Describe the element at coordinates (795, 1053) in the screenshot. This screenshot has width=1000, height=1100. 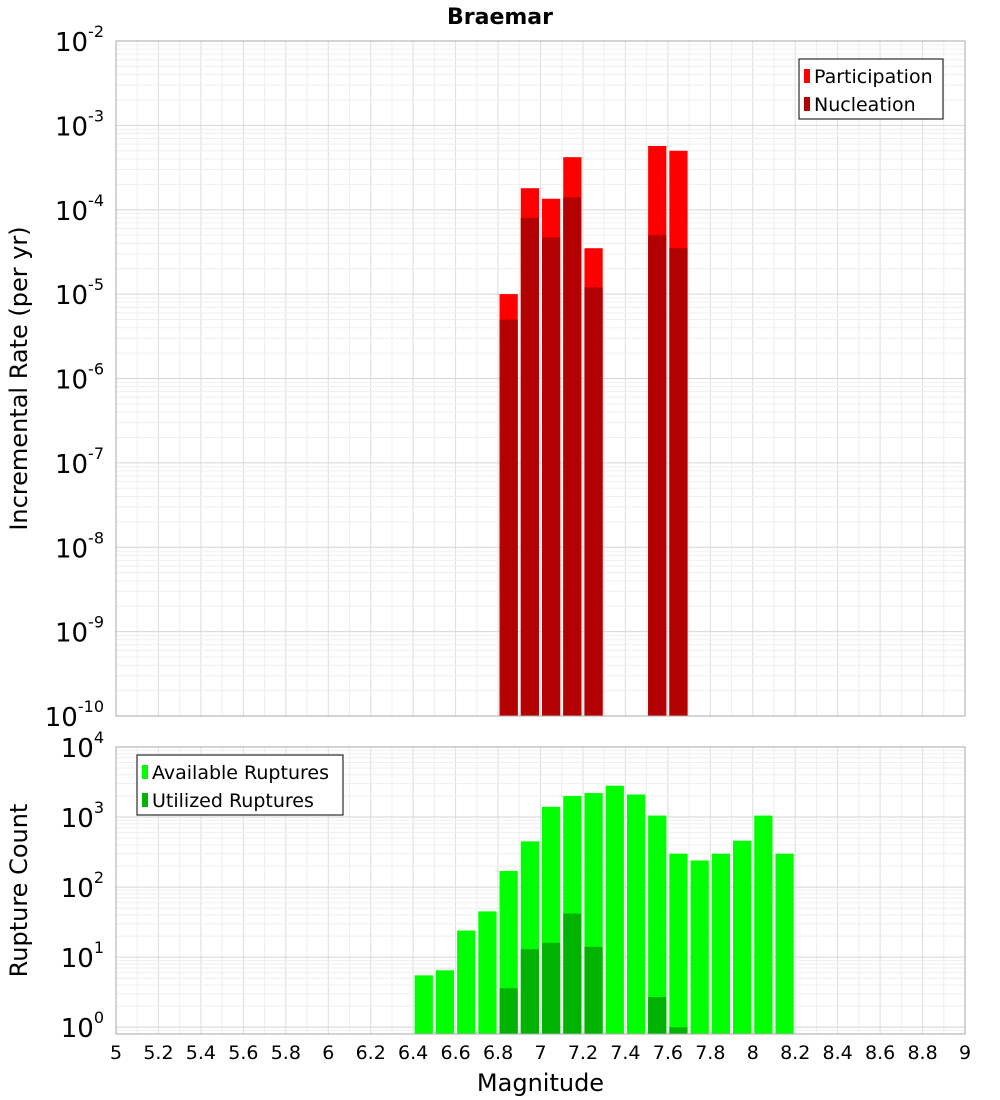
I see `x-tick-label: 8.2` at that location.